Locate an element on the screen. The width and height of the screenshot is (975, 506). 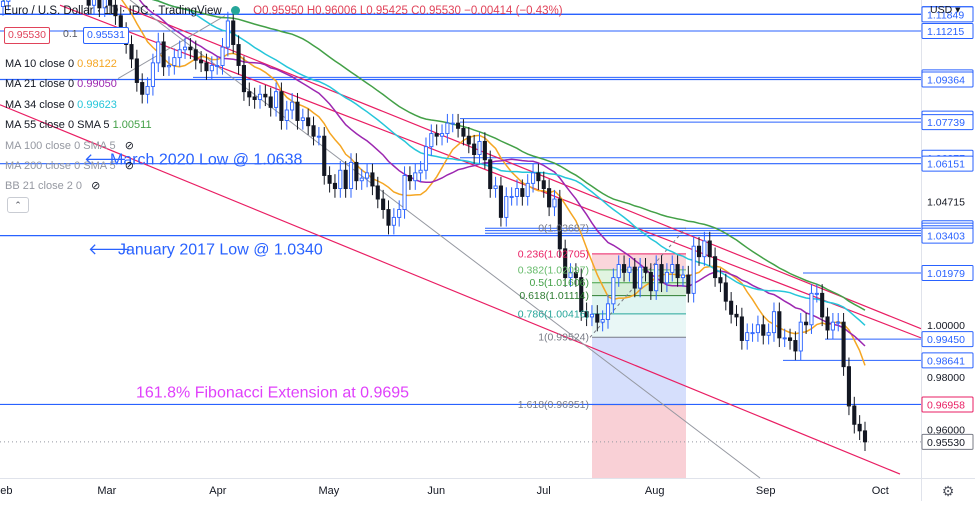
fib-level-label: 1(0.99524) is located at coordinates (563, 338).